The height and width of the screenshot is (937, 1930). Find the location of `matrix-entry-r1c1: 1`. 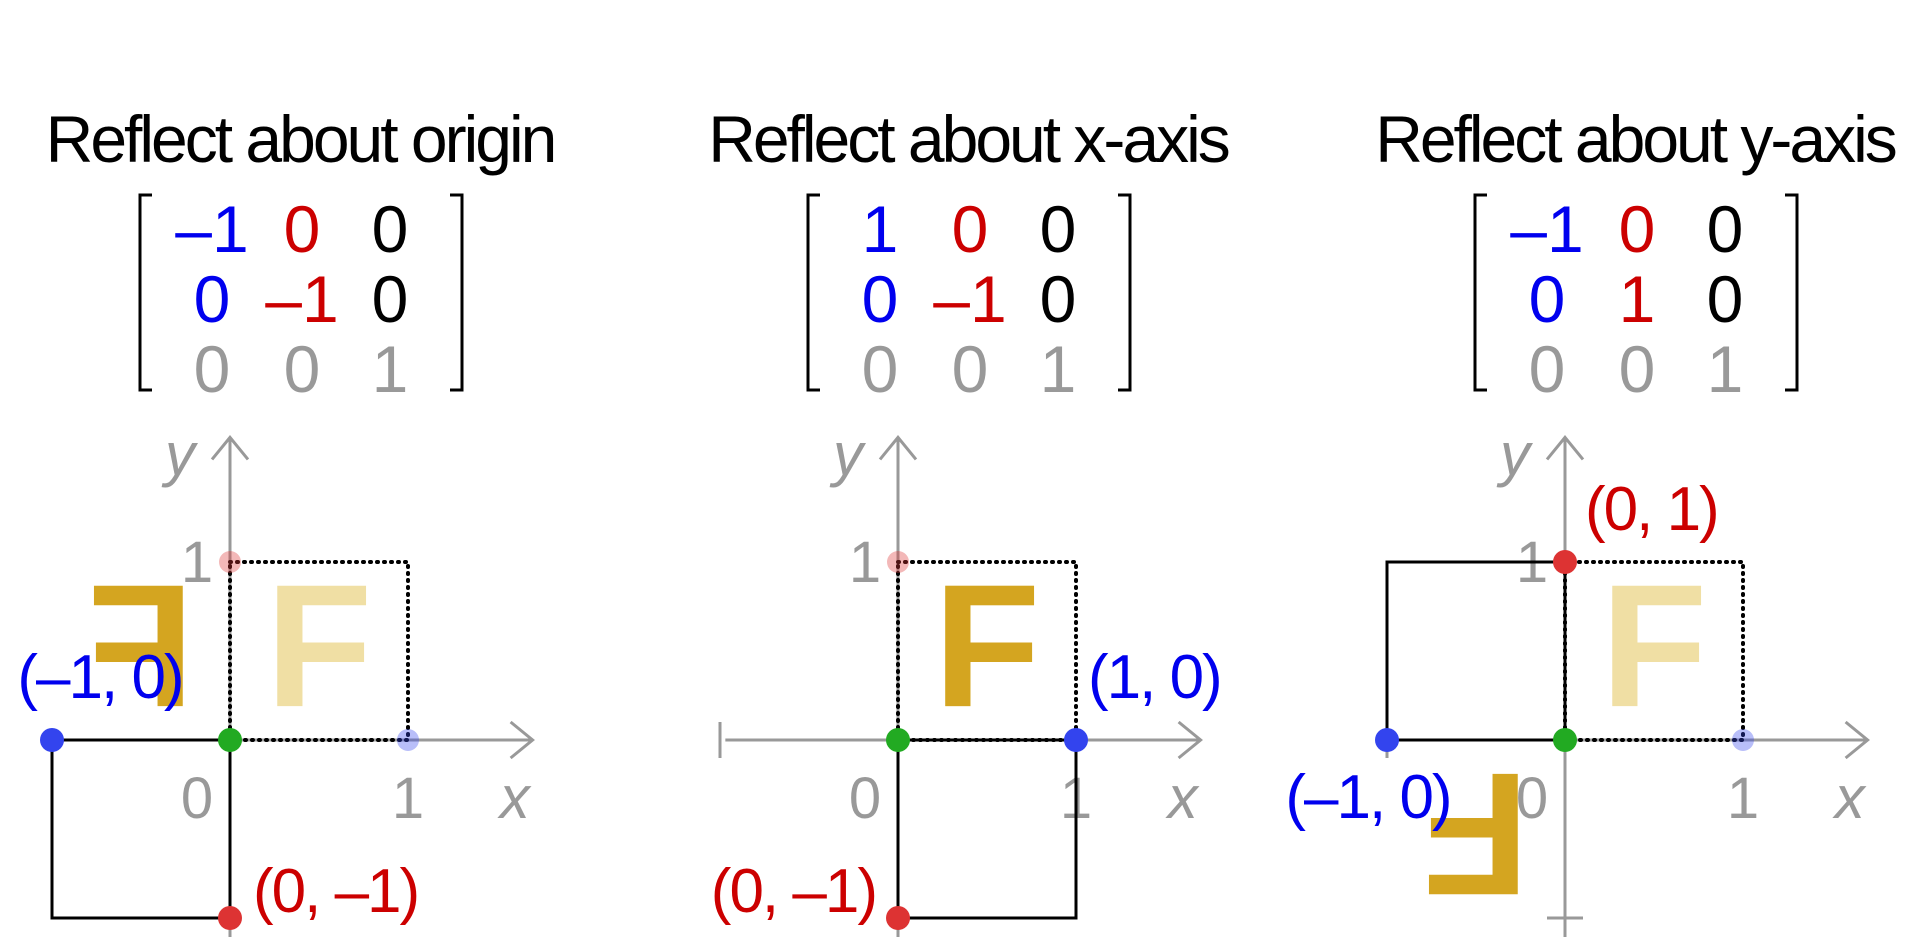

matrix-entry-r1c1: 1 is located at coordinates (880, 229).